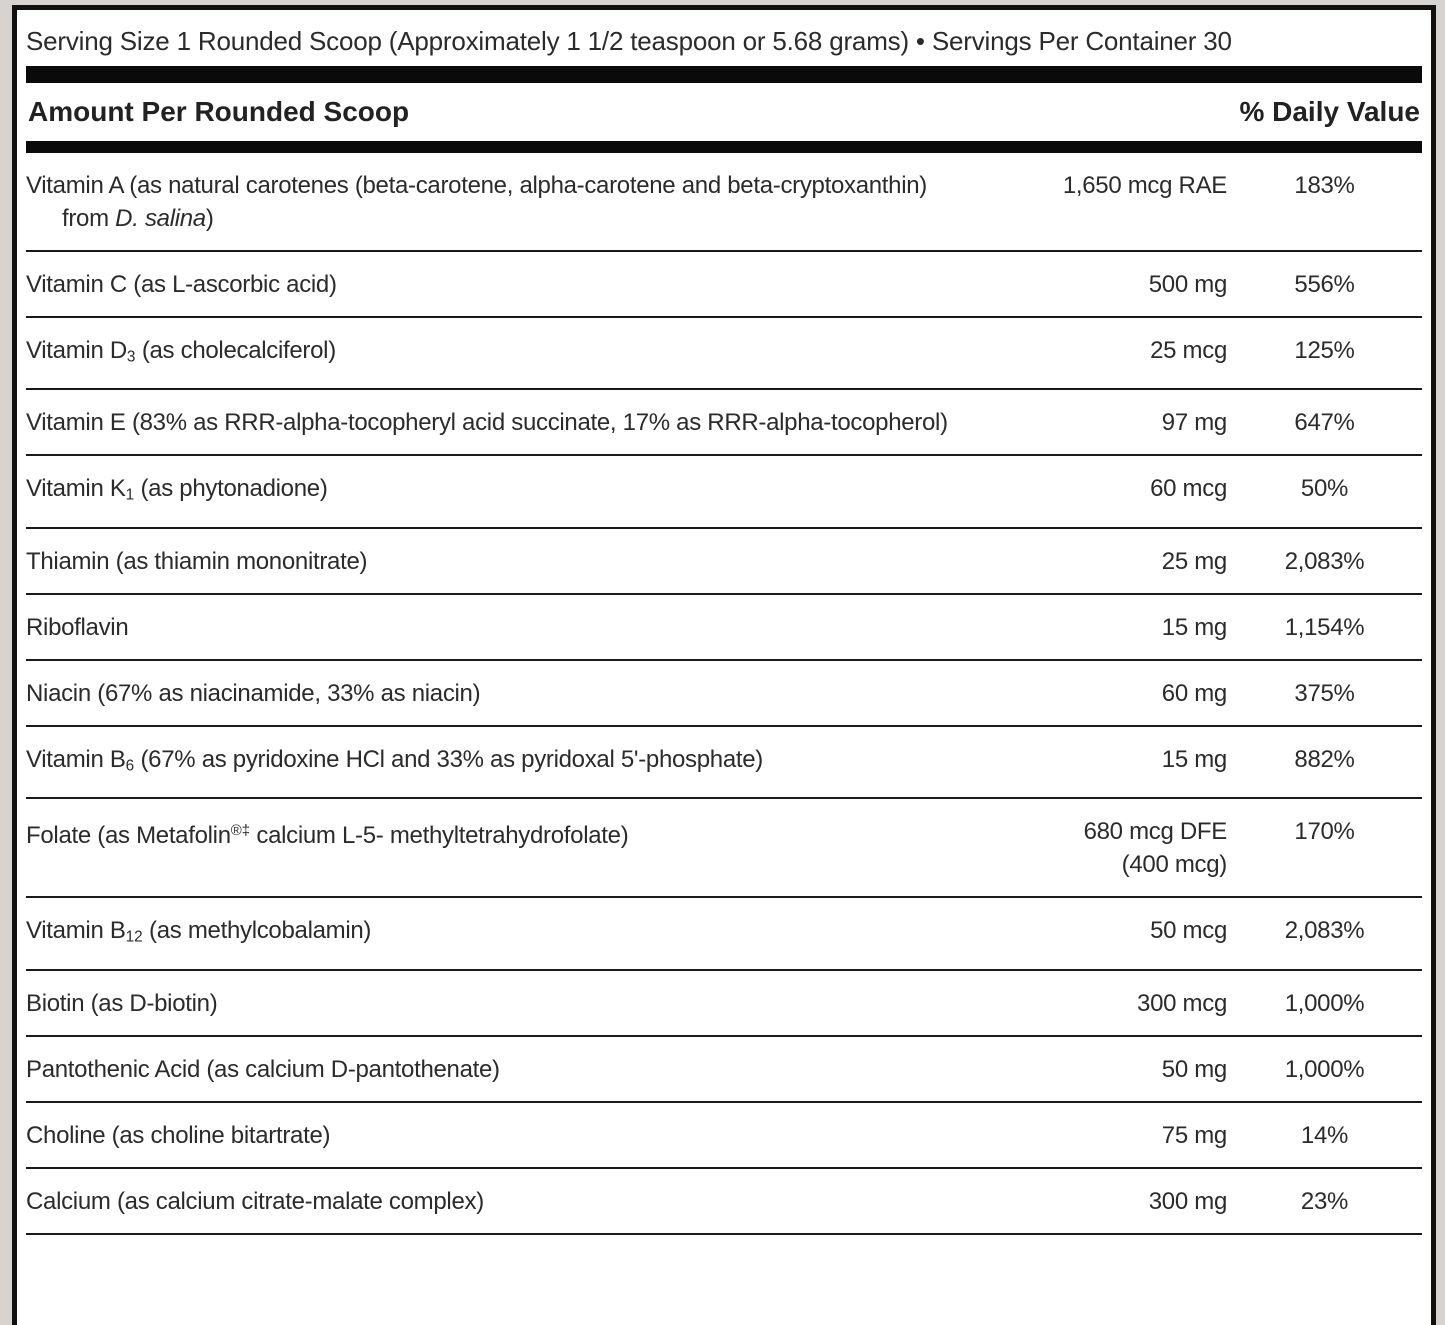  What do you see at coordinates (178, 1135) in the screenshot?
I see `nutrient-name: Choline (as choline bitartrate)` at bounding box center [178, 1135].